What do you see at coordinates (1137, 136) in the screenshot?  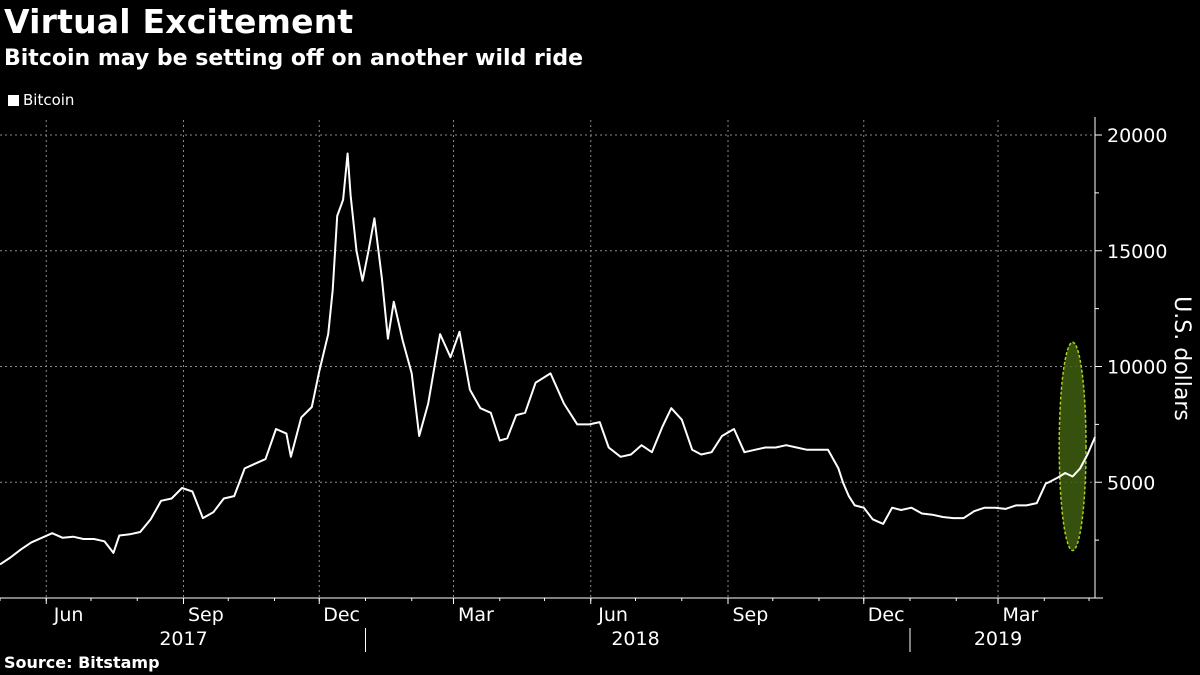 I see `y-tick-label: 20000` at bounding box center [1137, 136].